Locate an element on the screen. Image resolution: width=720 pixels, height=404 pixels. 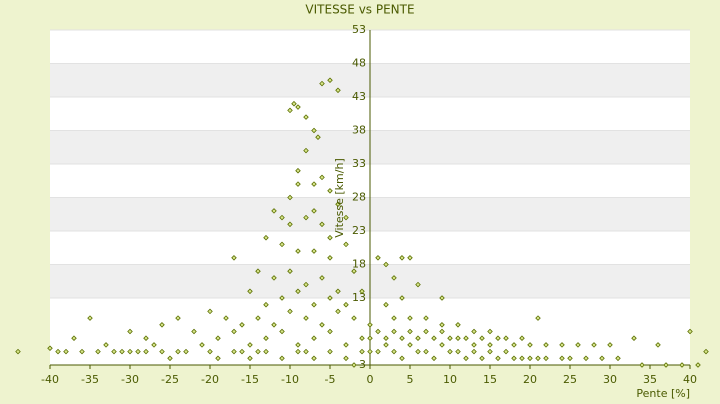
x-tick-label: 15 is located at coordinates (490, 379).